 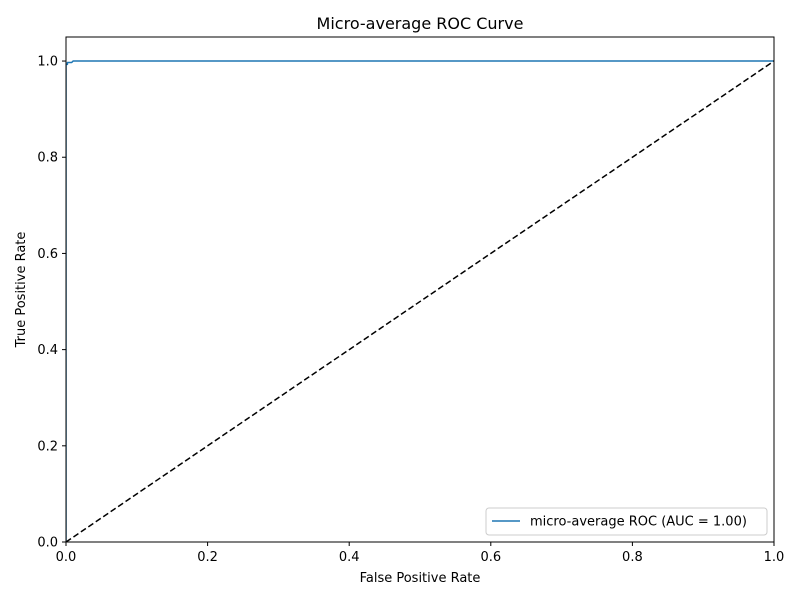 What do you see at coordinates (47, 254) in the screenshot?
I see `y-tick-label: 0.6` at bounding box center [47, 254].